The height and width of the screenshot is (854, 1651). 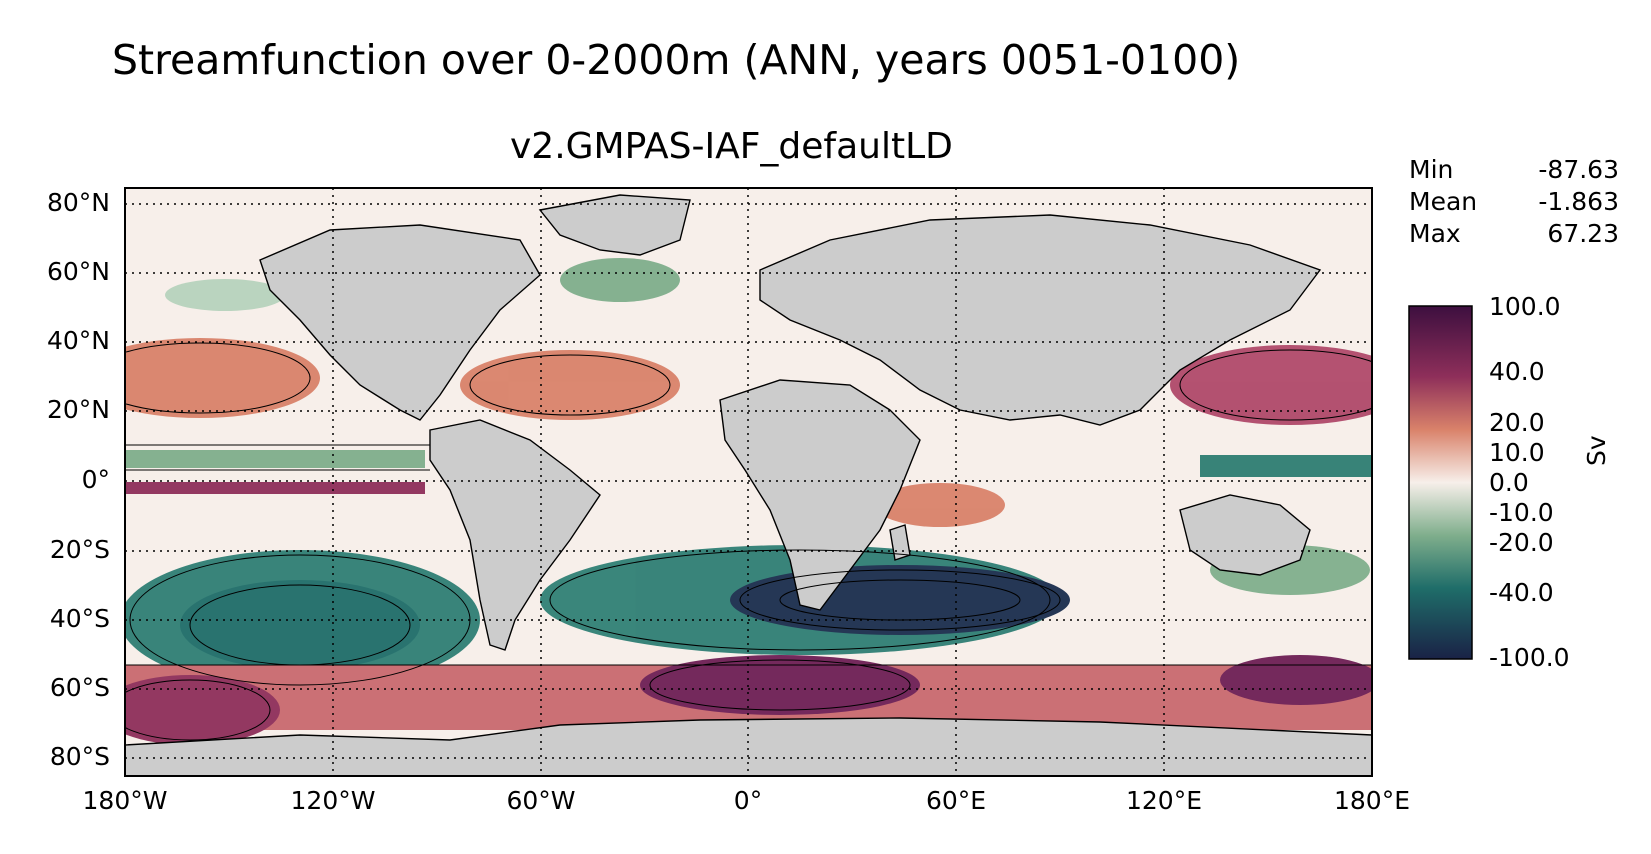 I want to click on lat-label-60s: 60°S, so click(x=79, y=687).